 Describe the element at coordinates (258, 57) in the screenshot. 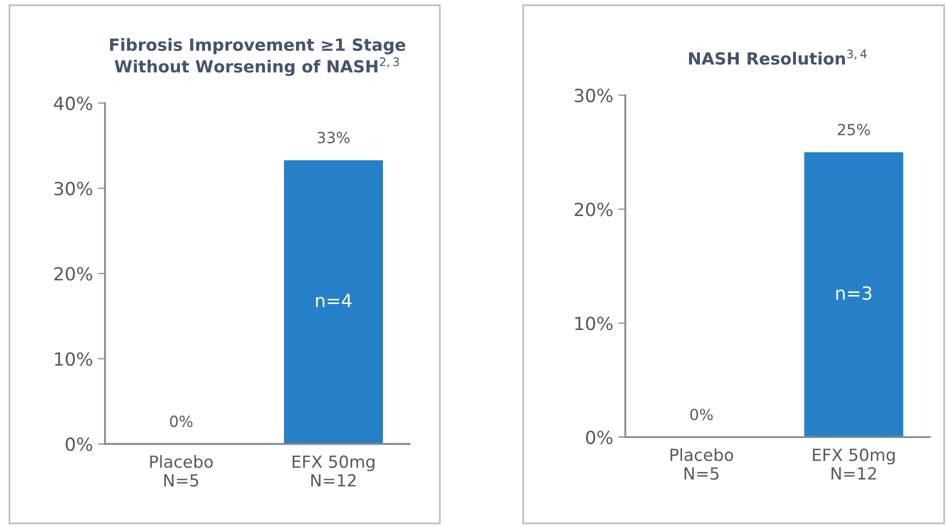

I see `chart-title: Fibrosis Improvement ≥1 Stage Without Worsening of NASH$^{2,3}$` at that location.